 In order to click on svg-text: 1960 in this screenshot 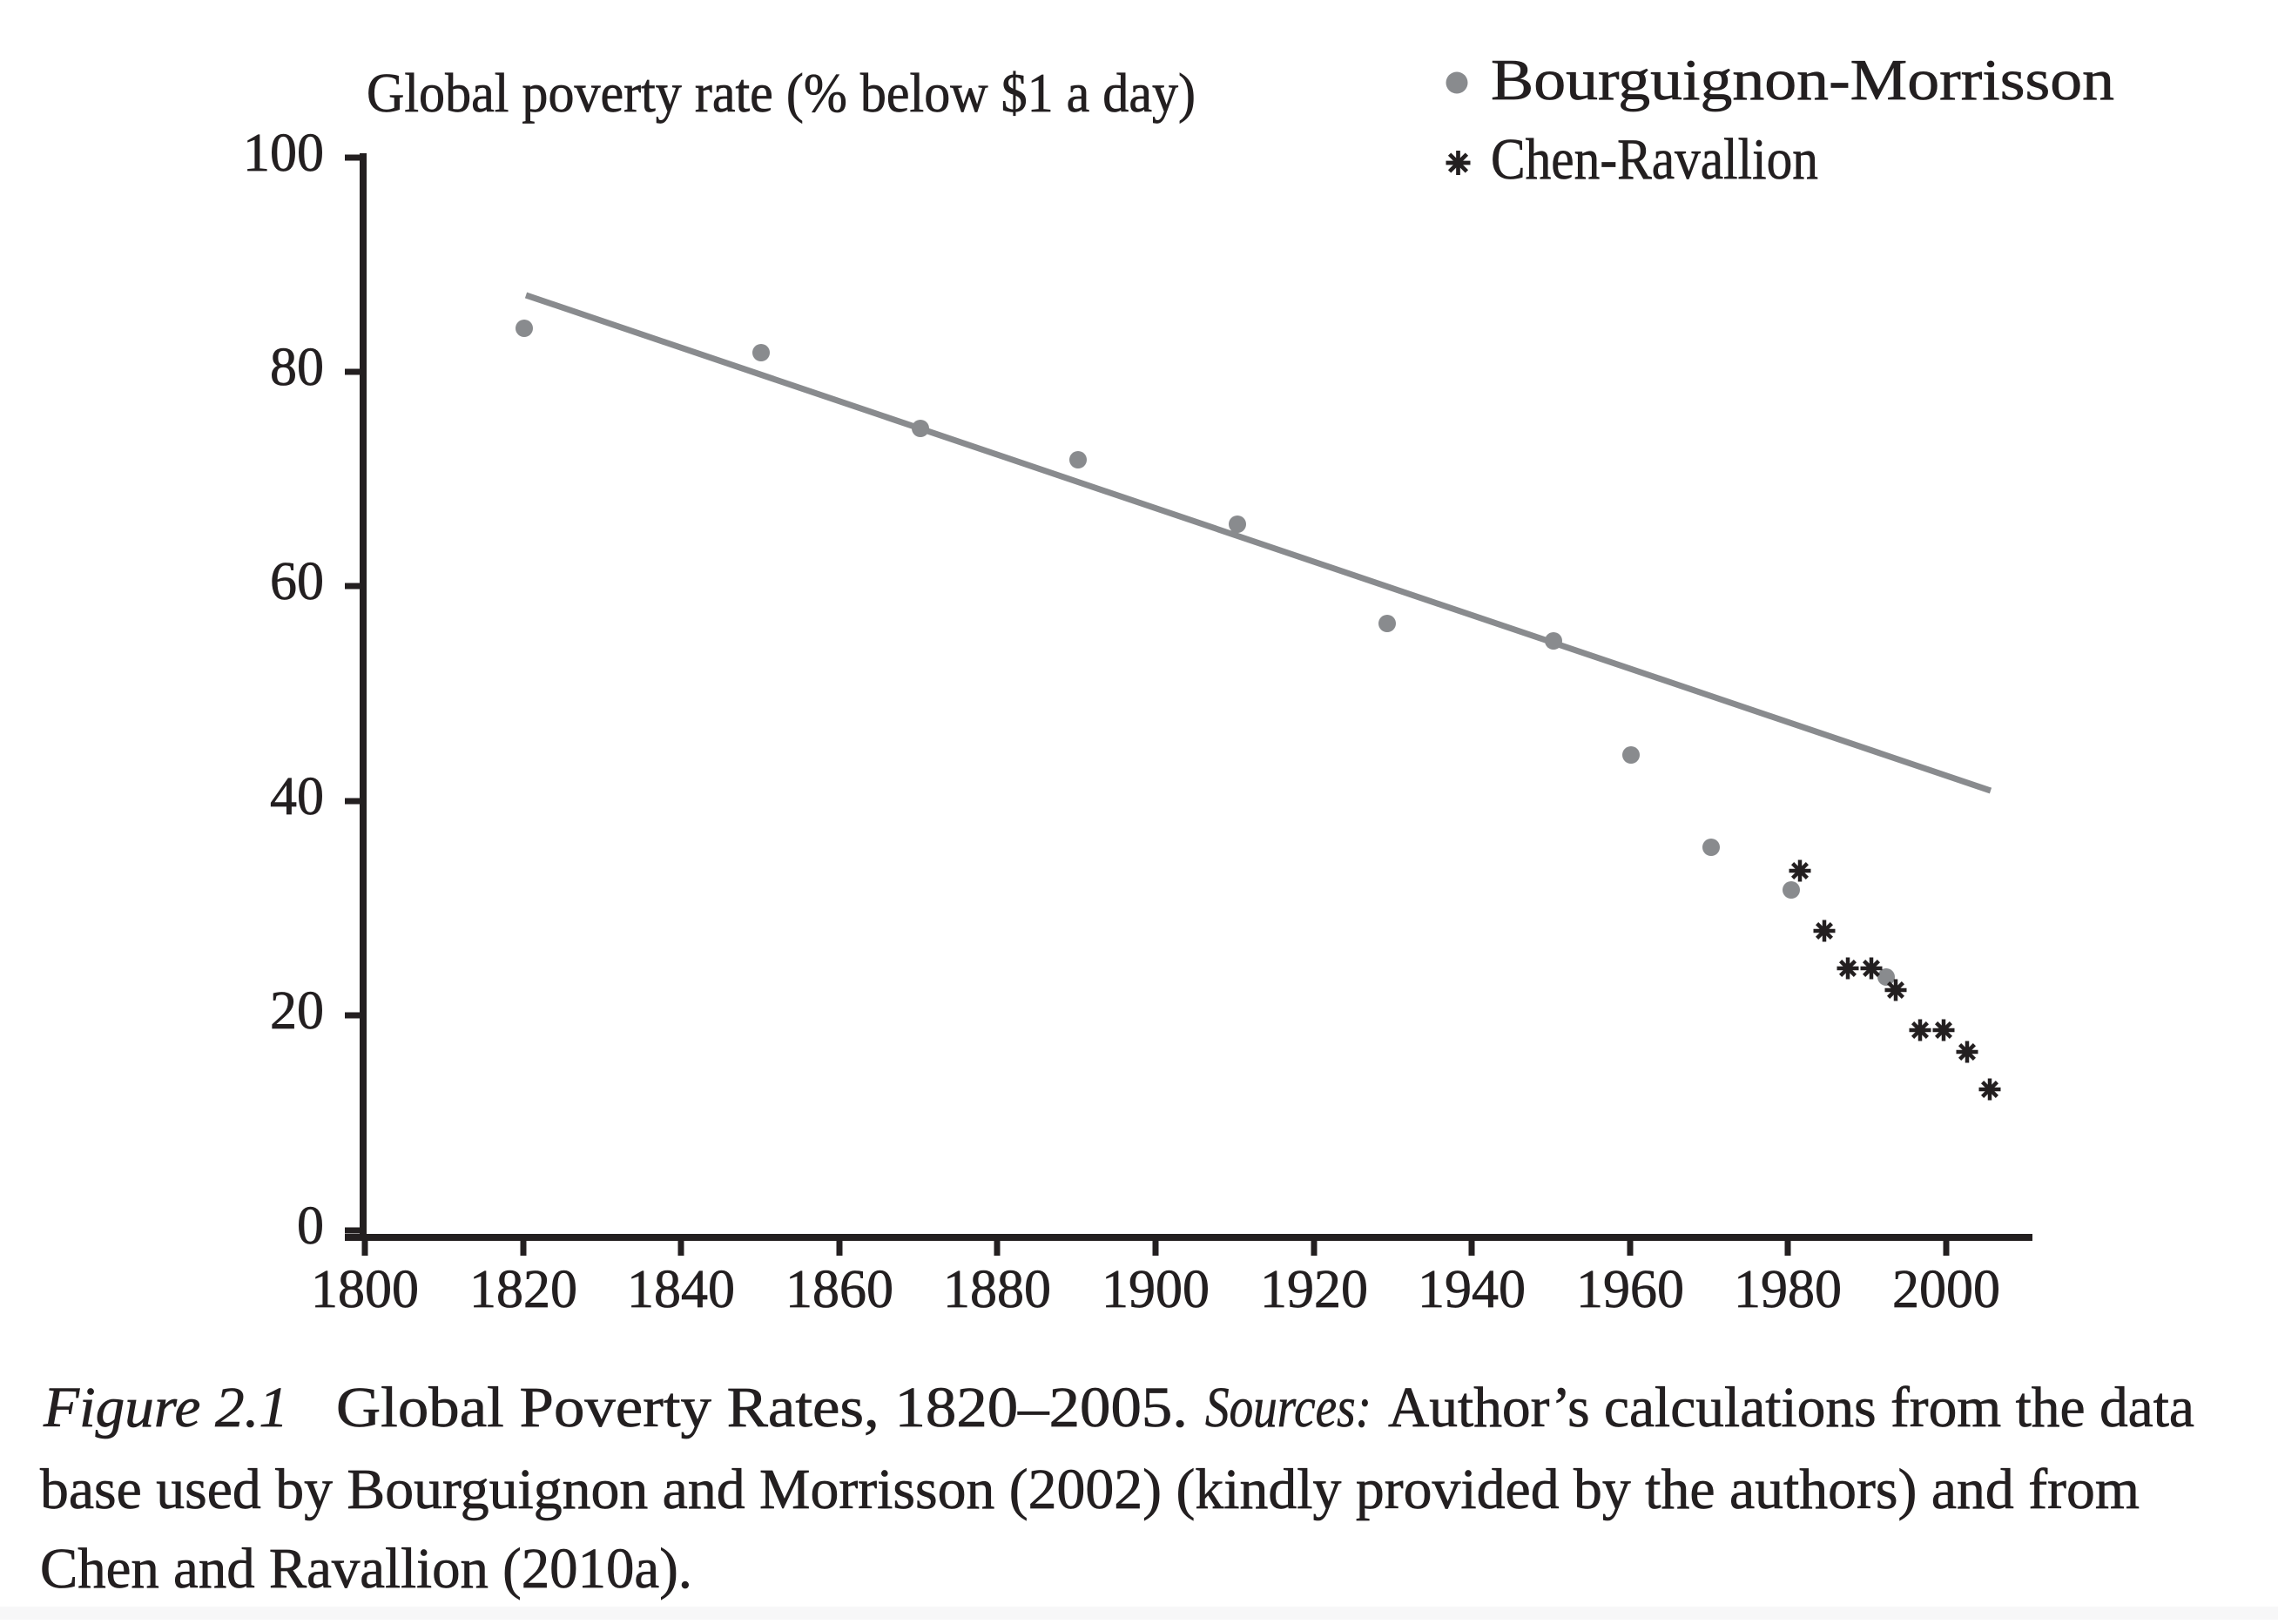, I will do `click(1630, 1290)`.